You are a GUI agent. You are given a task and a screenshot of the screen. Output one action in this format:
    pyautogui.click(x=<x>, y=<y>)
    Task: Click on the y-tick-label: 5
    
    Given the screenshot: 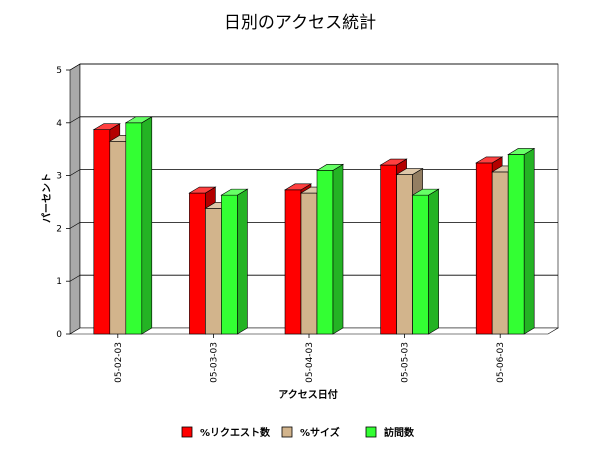 What is the action you would take?
    pyautogui.click(x=59, y=71)
    